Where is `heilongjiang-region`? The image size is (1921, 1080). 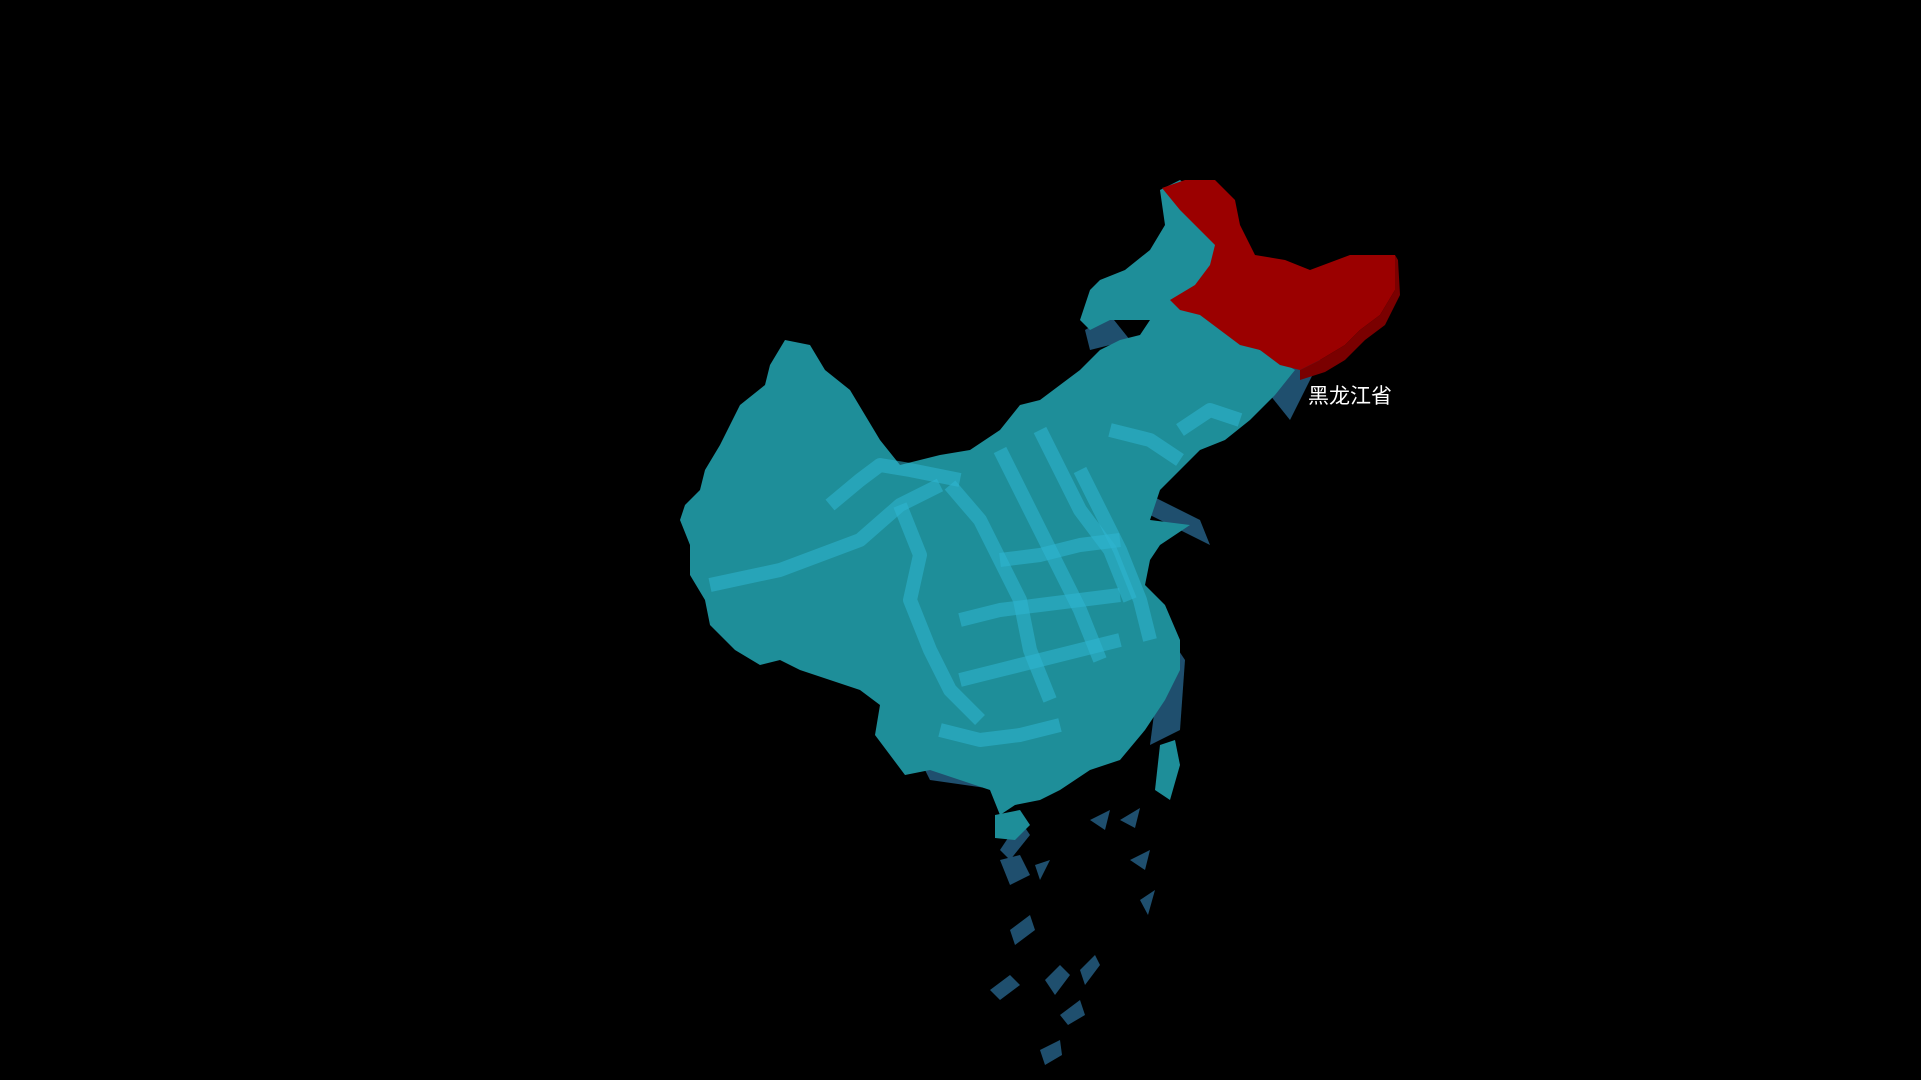 heilongjiang-region is located at coordinates (1278, 275).